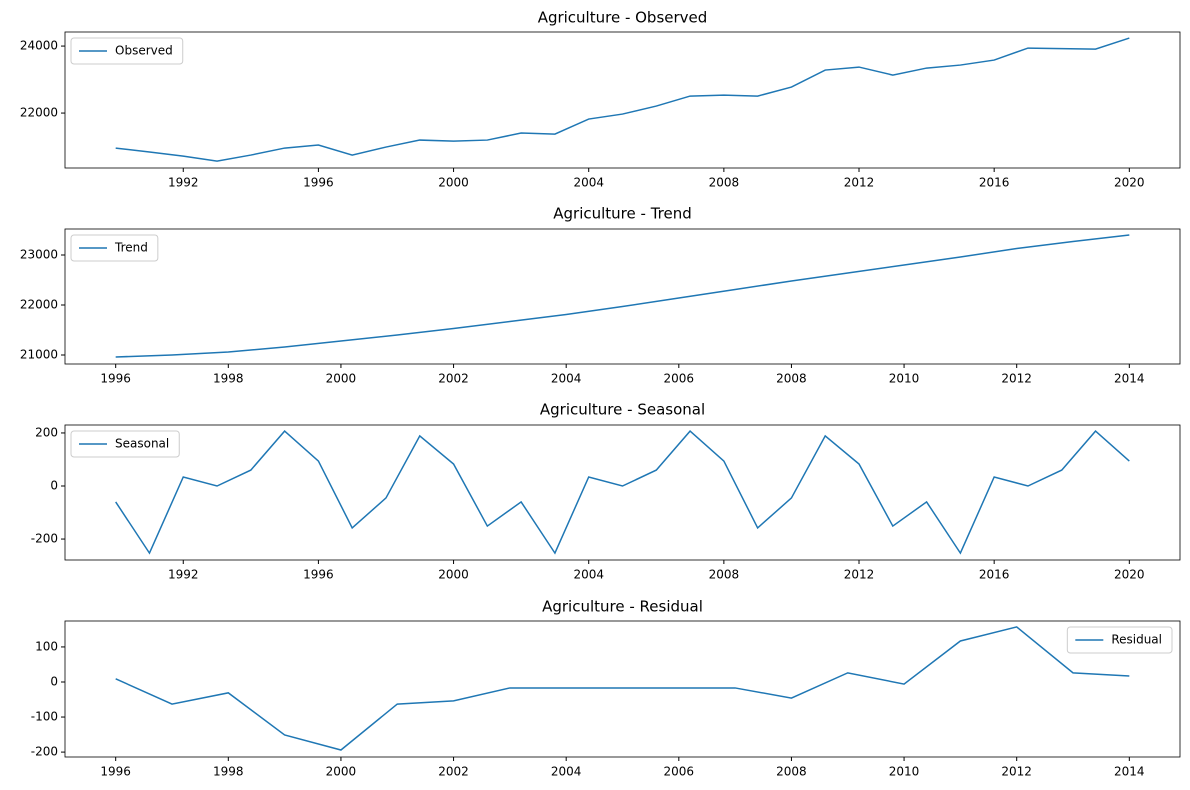 The width and height of the screenshot is (1190, 790). I want to click on legend-label: Residual, so click(1136, 640).